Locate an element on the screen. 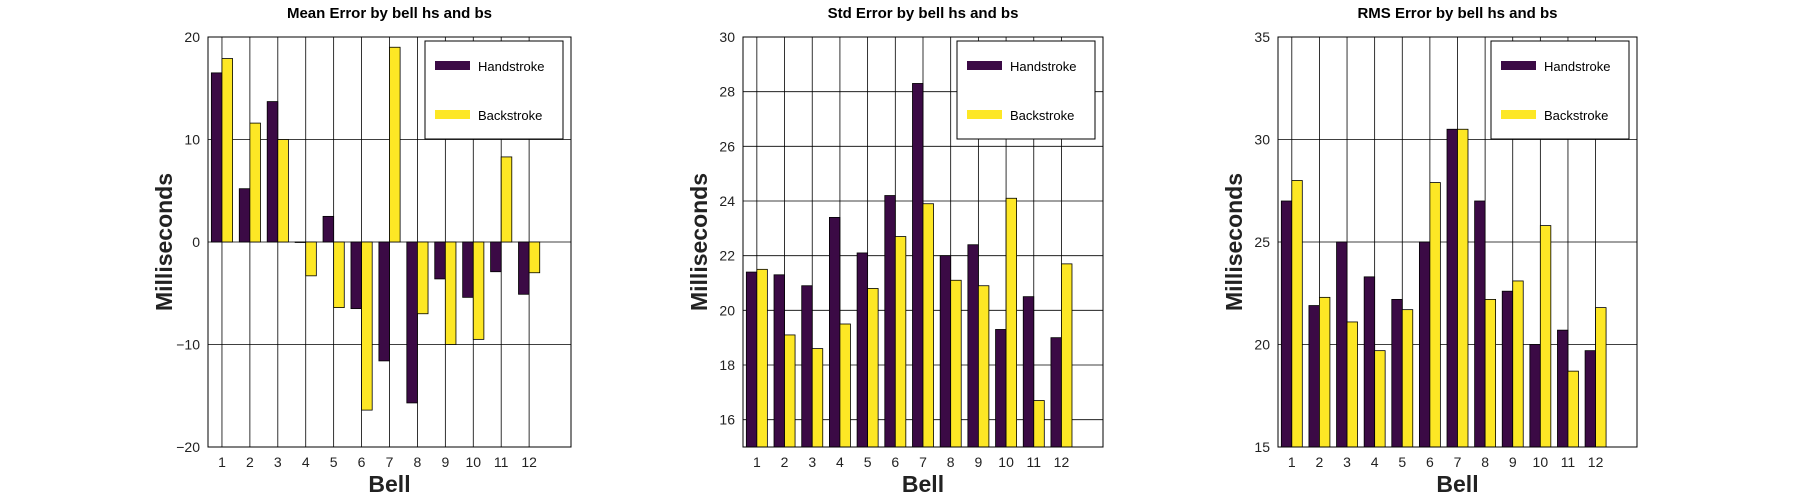  y-tick-label: 10 is located at coordinates (192, 140).